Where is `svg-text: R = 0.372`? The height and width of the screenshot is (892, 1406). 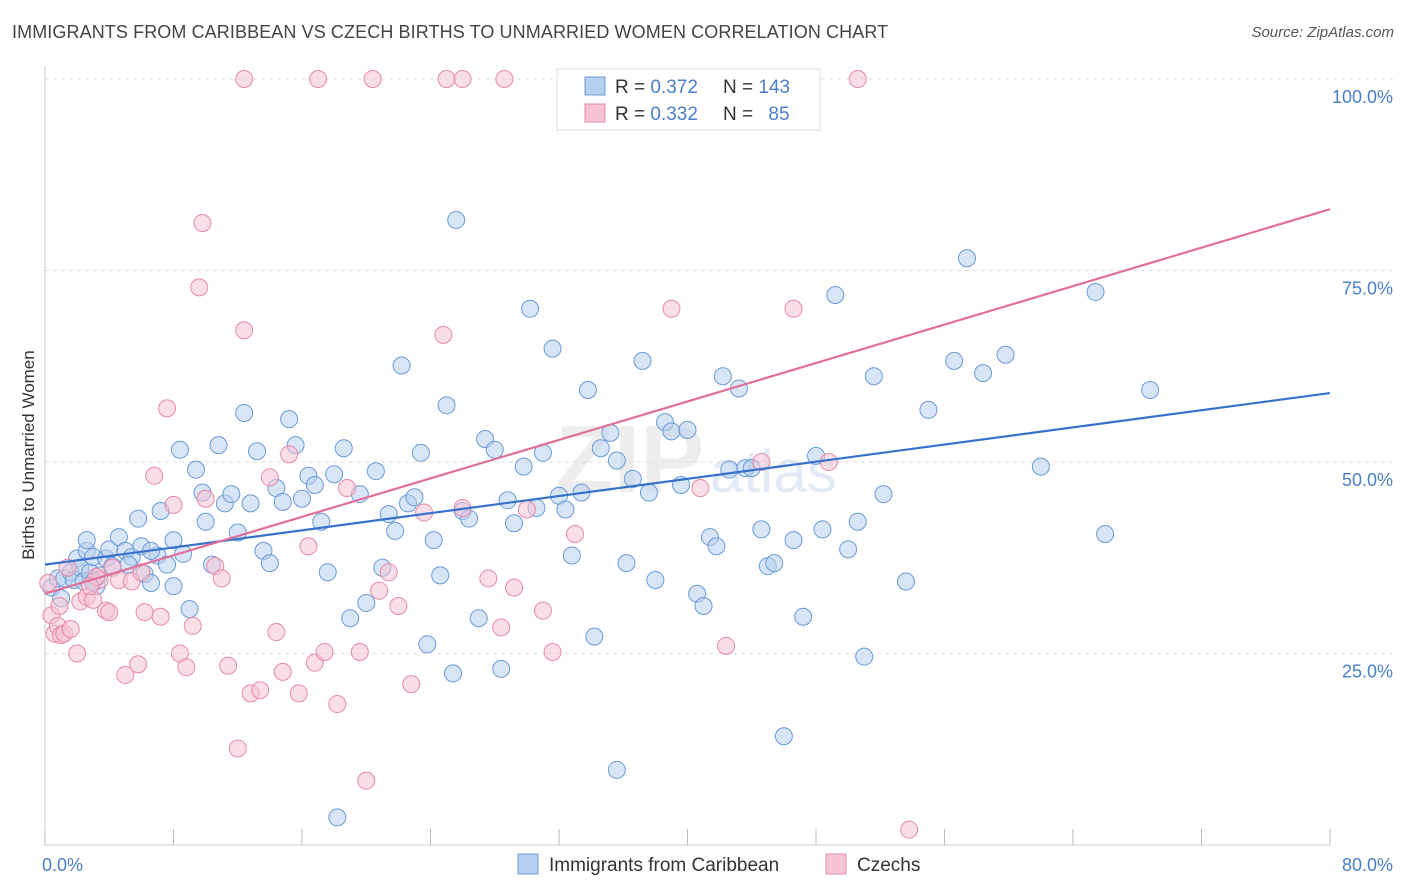 svg-text: R = 0.372 is located at coordinates (656, 87).